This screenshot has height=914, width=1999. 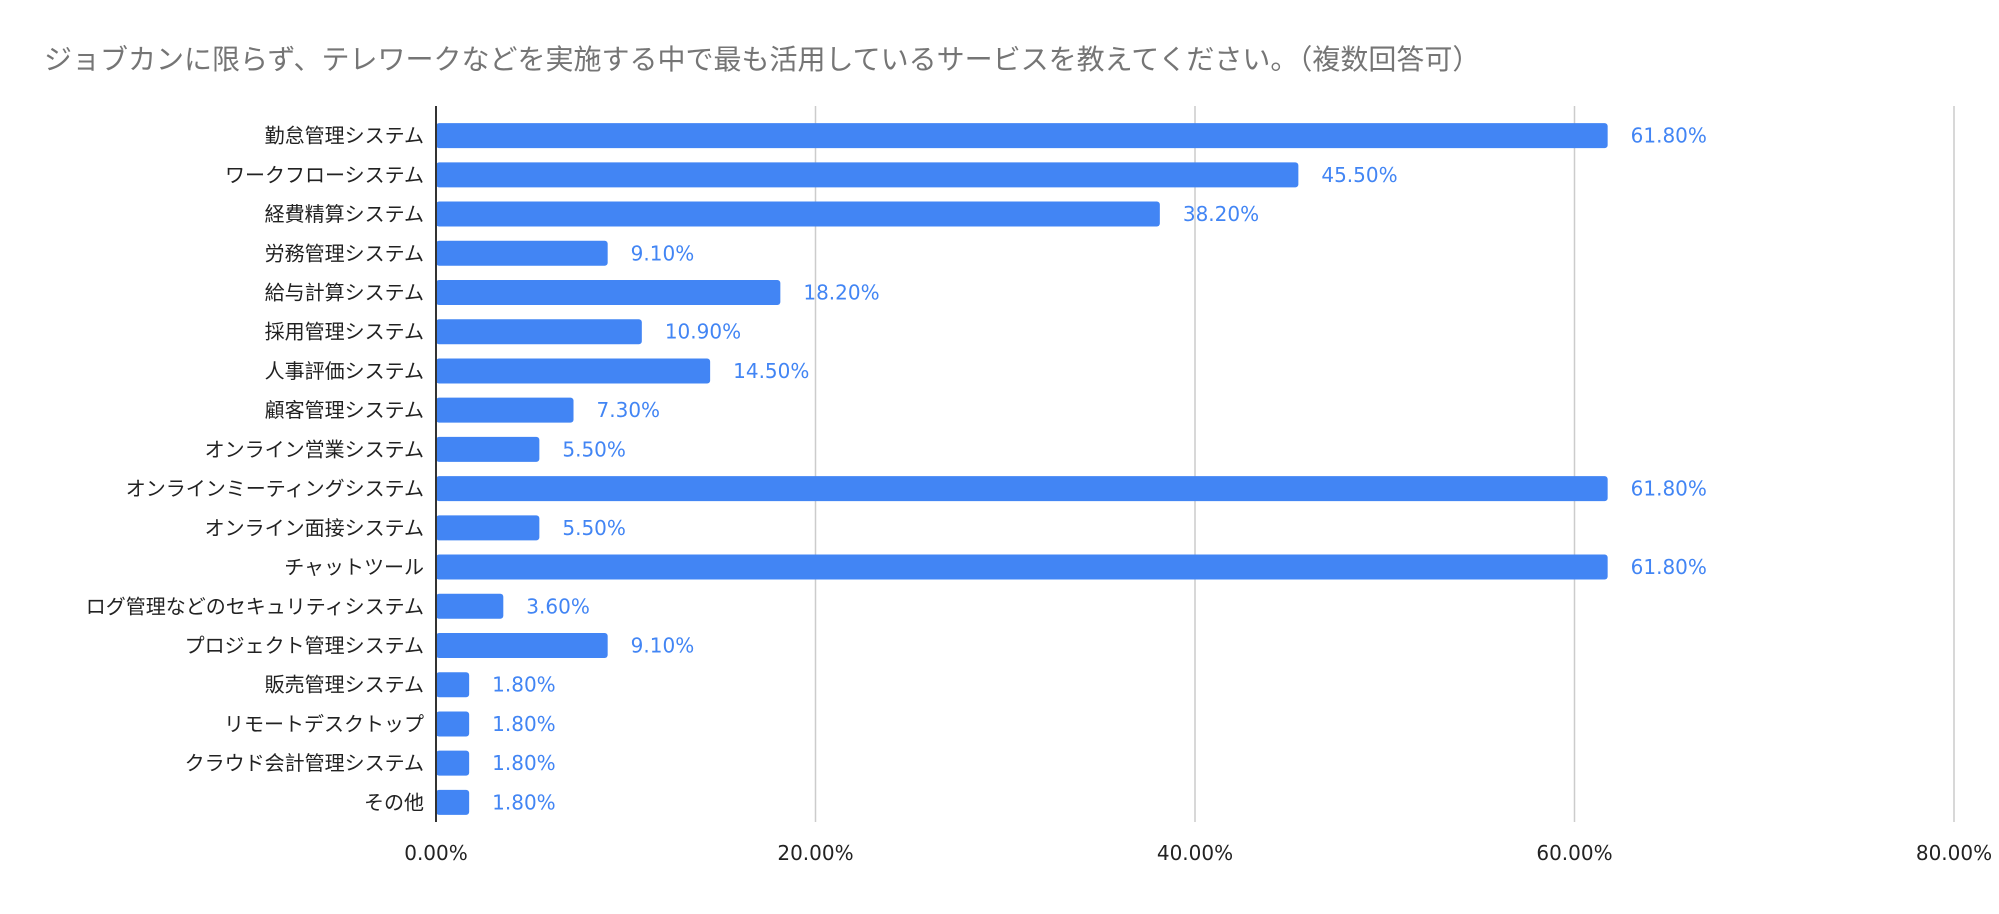 I want to click on data-label: 38.20%, so click(x=1221, y=214).